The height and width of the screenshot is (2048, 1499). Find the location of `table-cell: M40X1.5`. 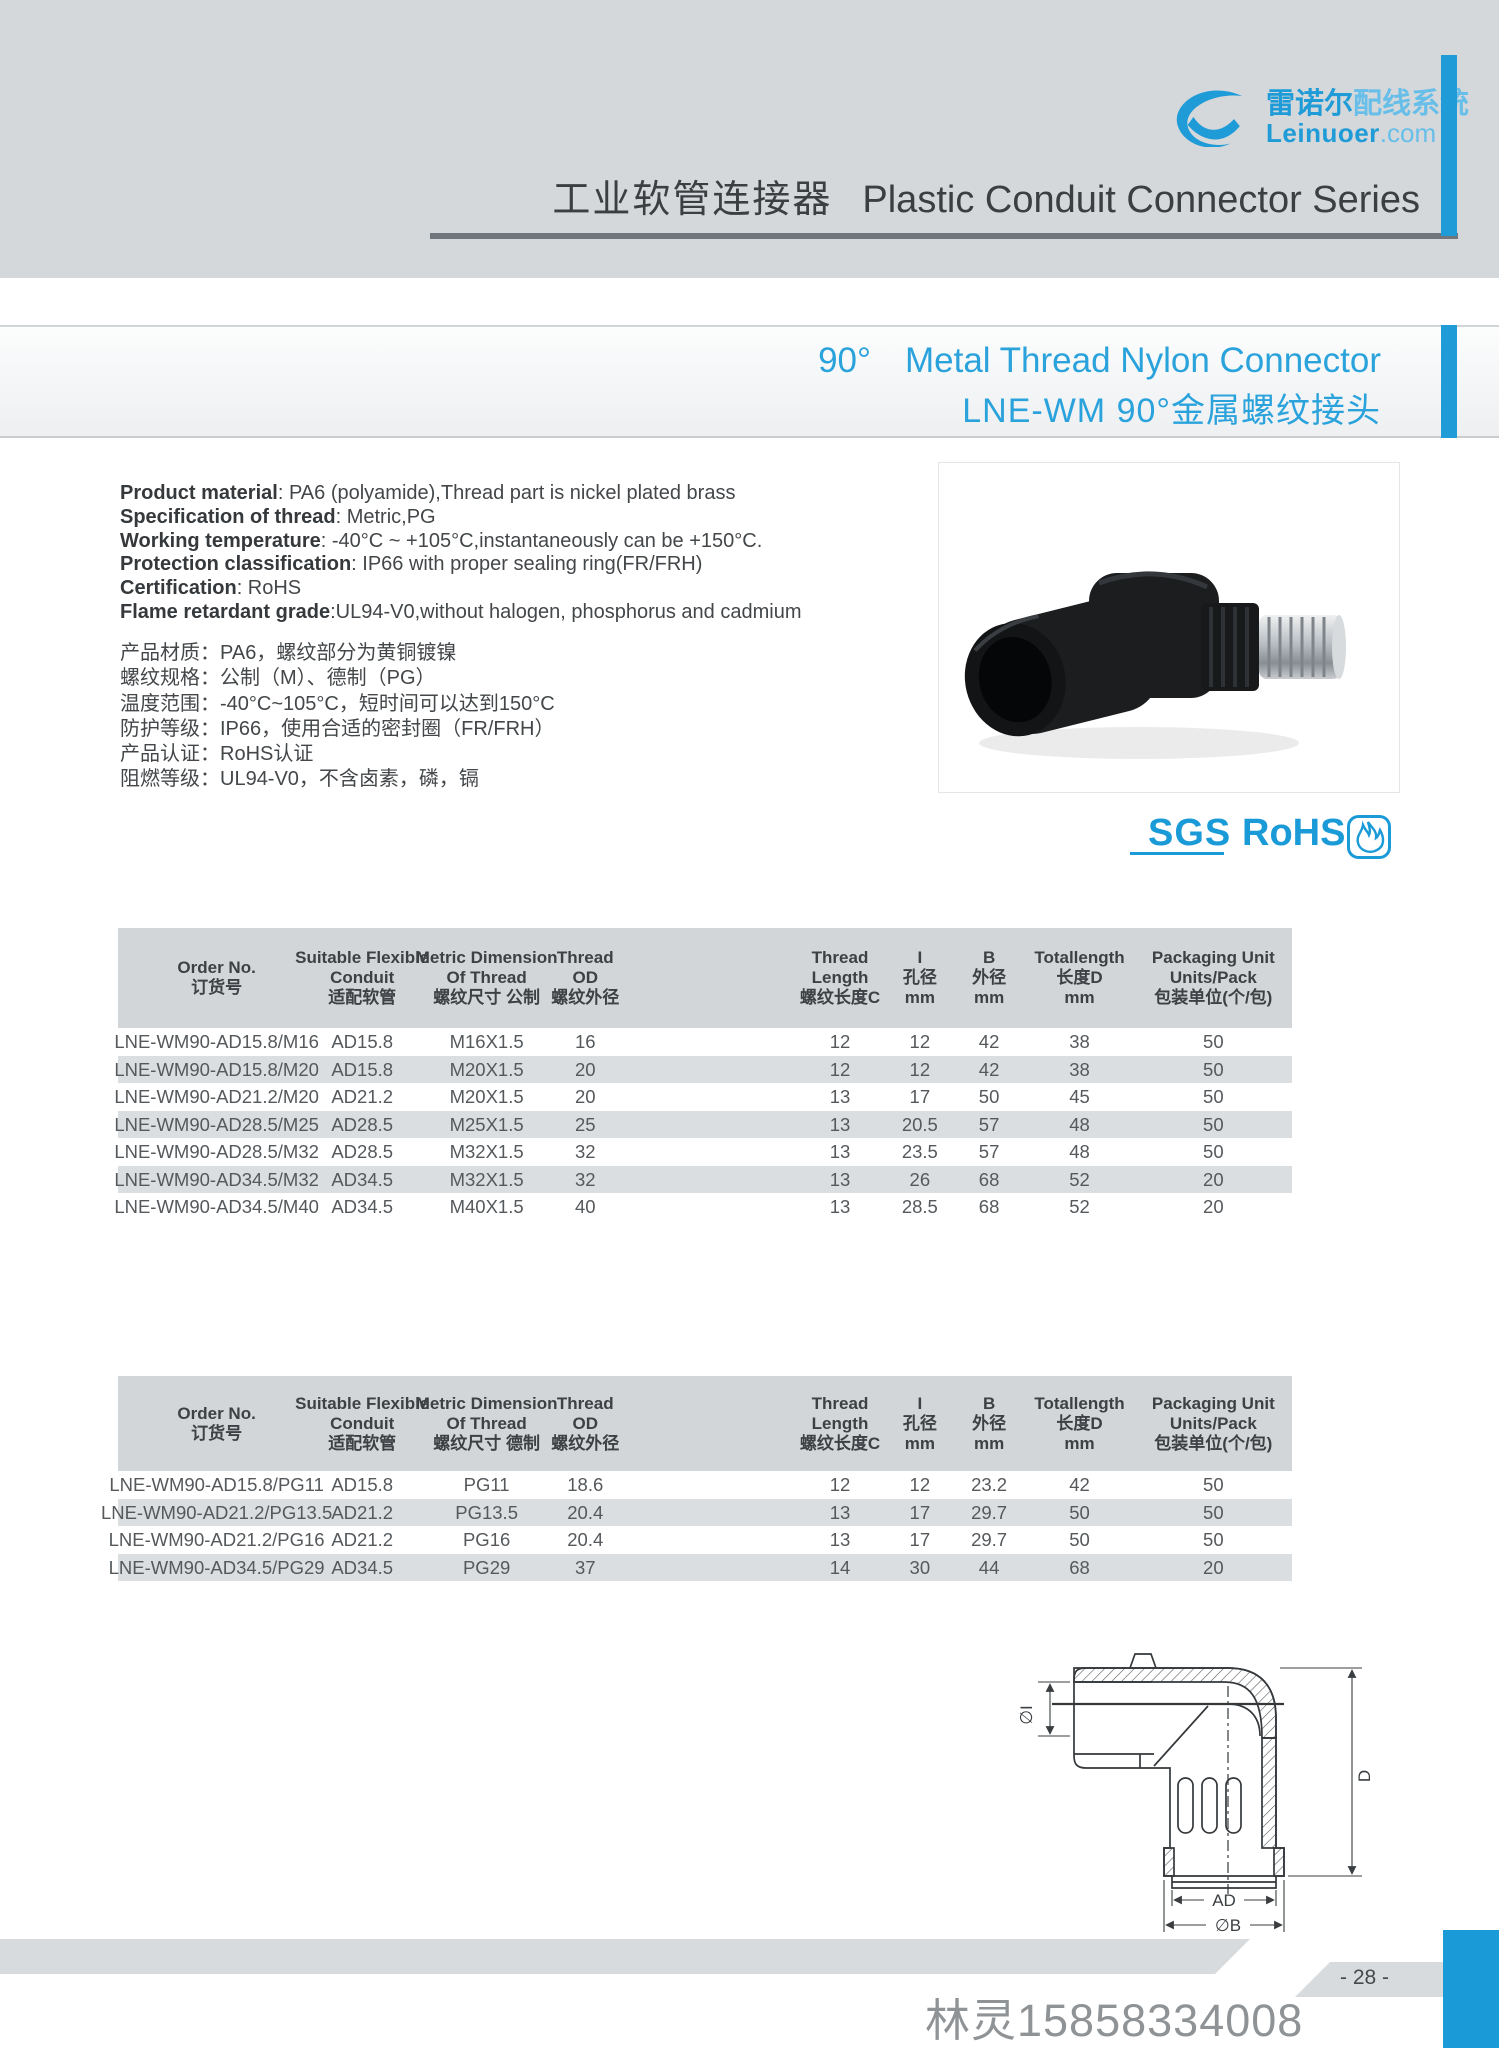

table-cell: M40X1.5 is located at coordinates (486, 1206).